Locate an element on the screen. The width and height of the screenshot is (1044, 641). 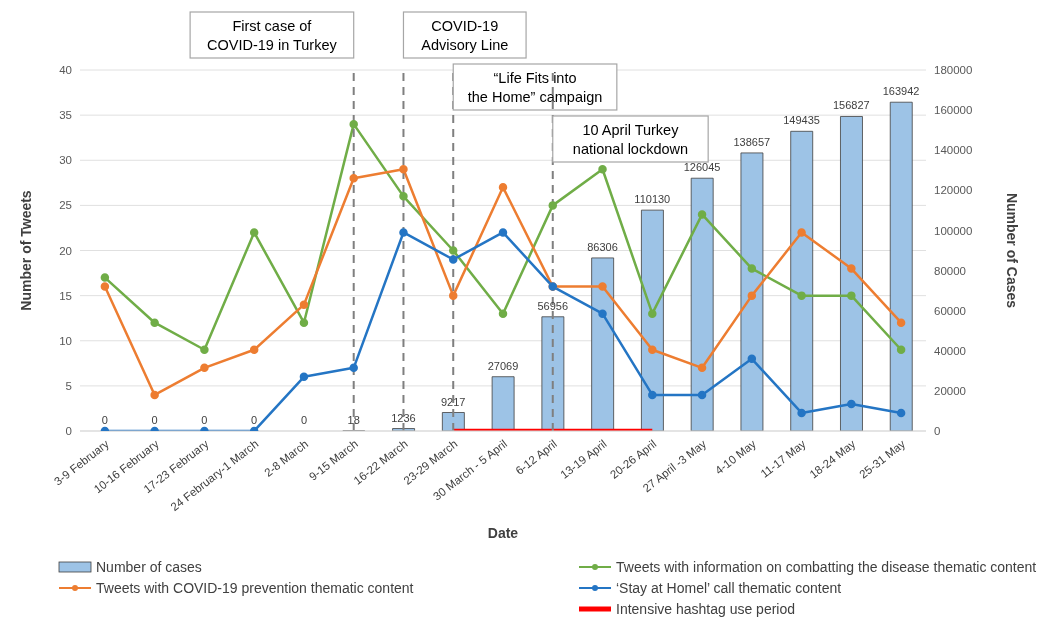
y-tick-label: 35 is located at coordinates (65, 115).